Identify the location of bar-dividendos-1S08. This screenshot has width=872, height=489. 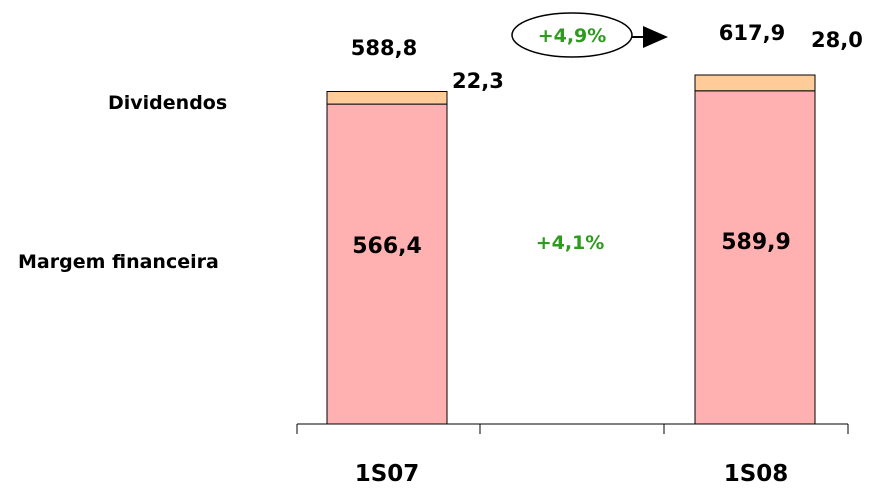
(755, 83).